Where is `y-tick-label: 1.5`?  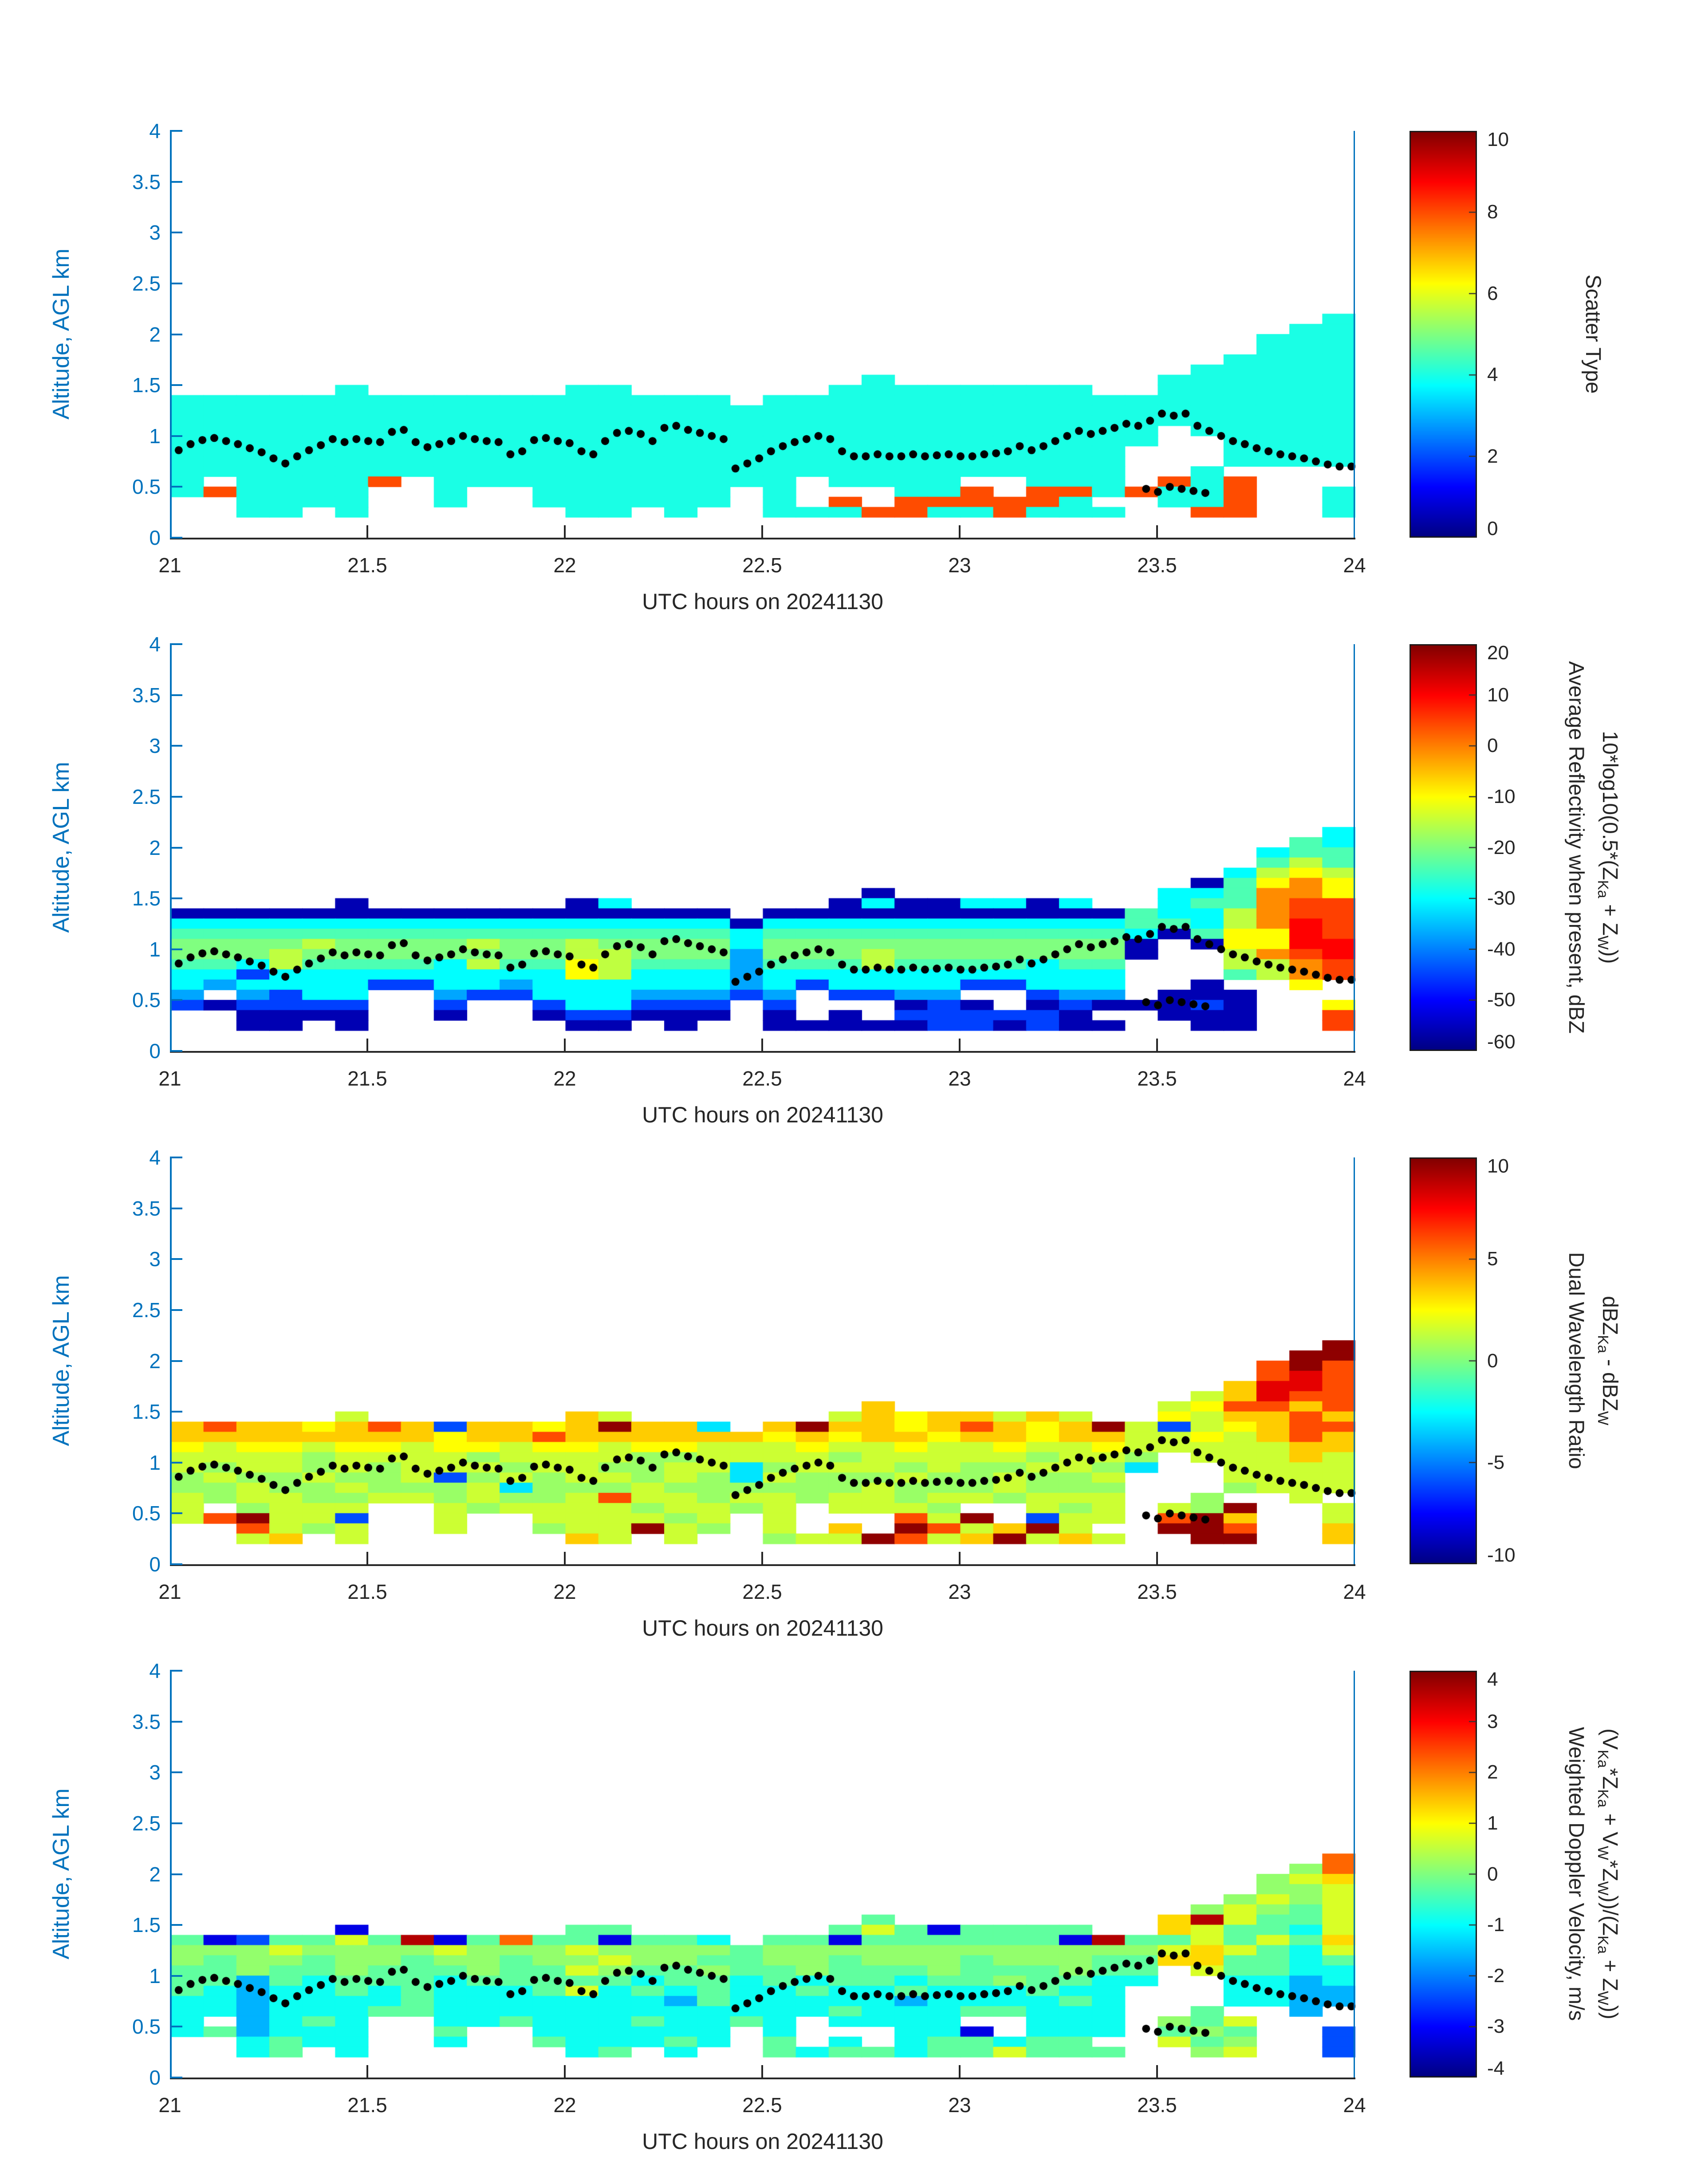
y-tick-label: 1.5 is located at coordinates (146, 1925).